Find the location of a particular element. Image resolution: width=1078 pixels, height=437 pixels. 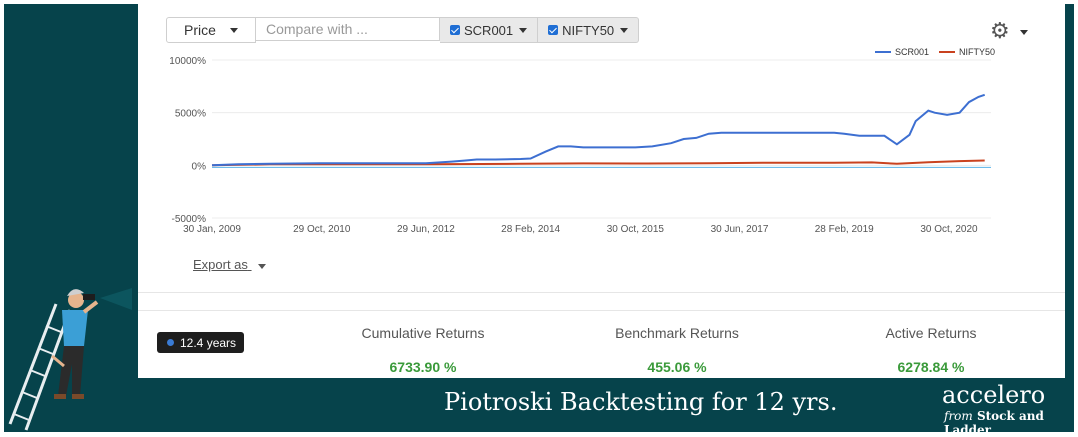

brand-logo: accelero is located at coordinates (994, 395).